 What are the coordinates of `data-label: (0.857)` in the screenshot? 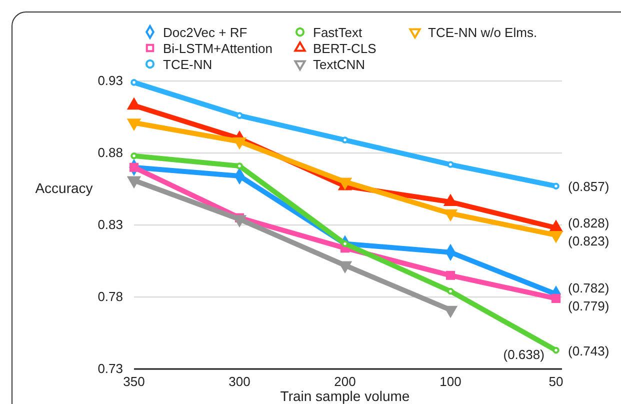 It's located at (589, 186).